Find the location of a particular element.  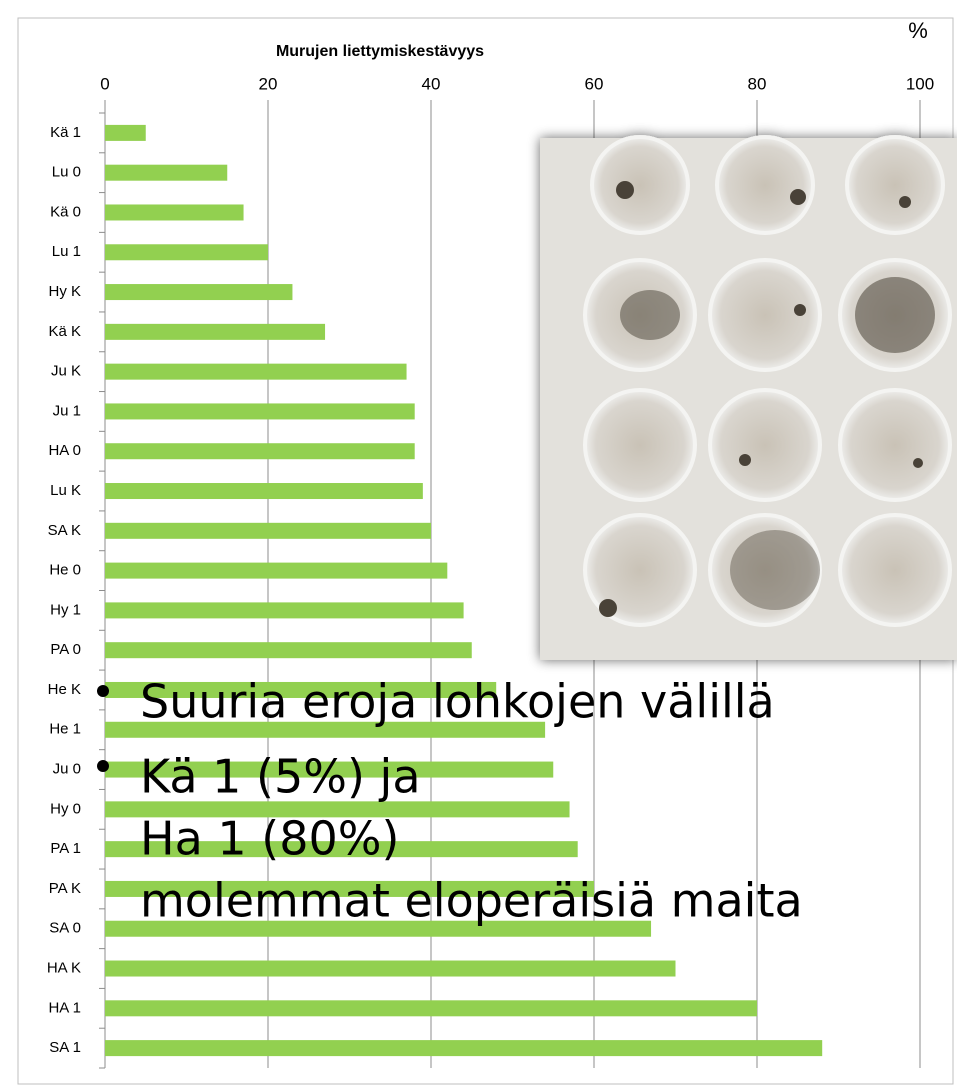

x-tick-label: 20 is located at coordinates (268, 83).